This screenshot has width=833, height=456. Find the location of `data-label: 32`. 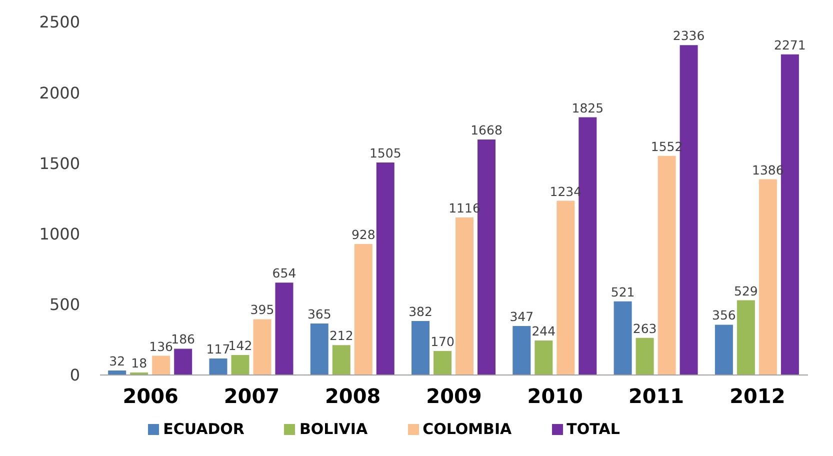

data-label: 32 is located at coordinates (117, 360).